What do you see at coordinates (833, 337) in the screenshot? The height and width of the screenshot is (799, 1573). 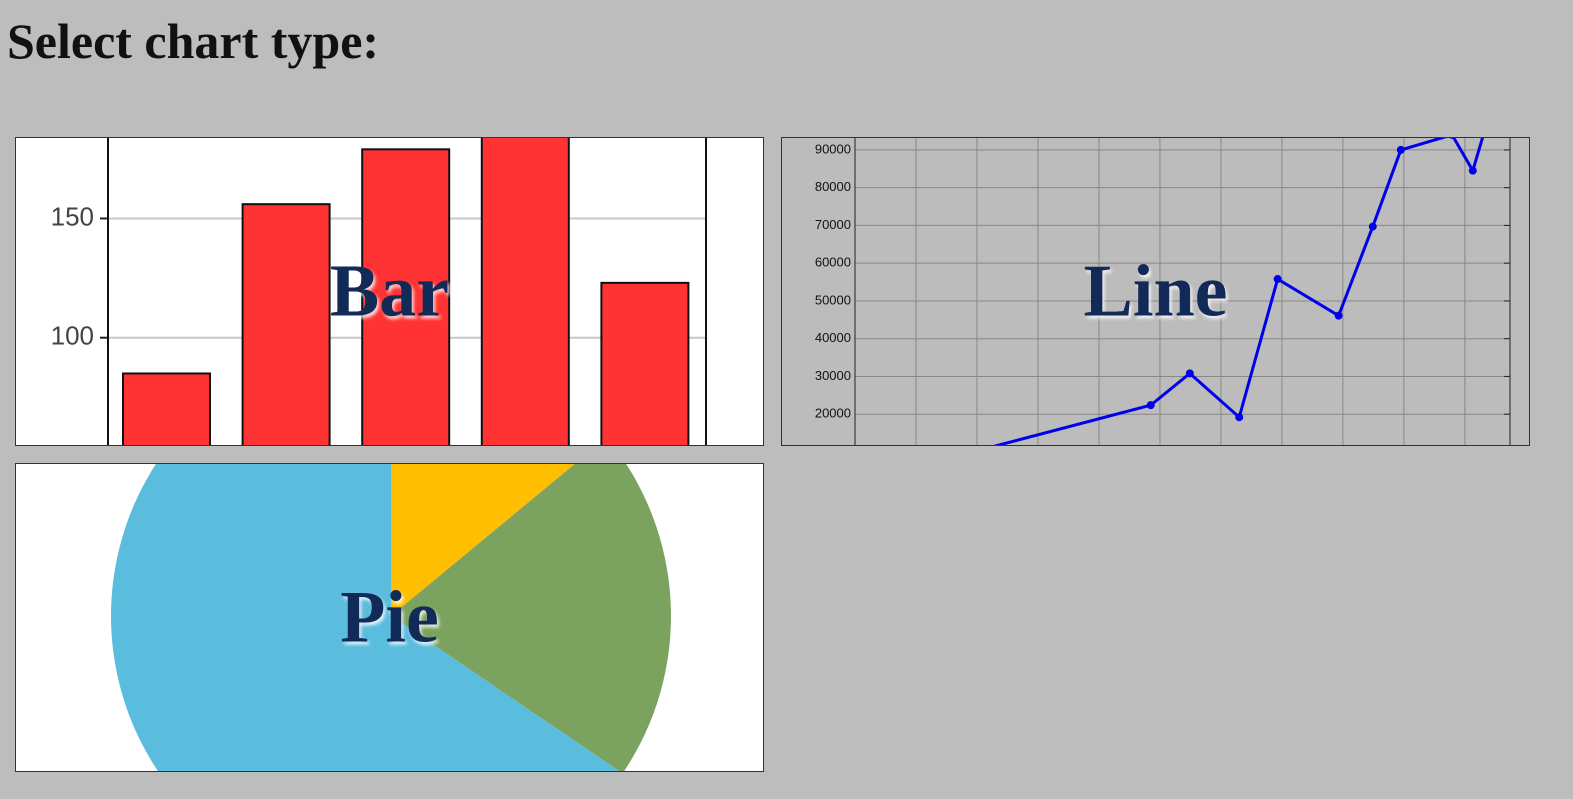 I see `y-tick-label: 40000` at bounding box center [833, 337].